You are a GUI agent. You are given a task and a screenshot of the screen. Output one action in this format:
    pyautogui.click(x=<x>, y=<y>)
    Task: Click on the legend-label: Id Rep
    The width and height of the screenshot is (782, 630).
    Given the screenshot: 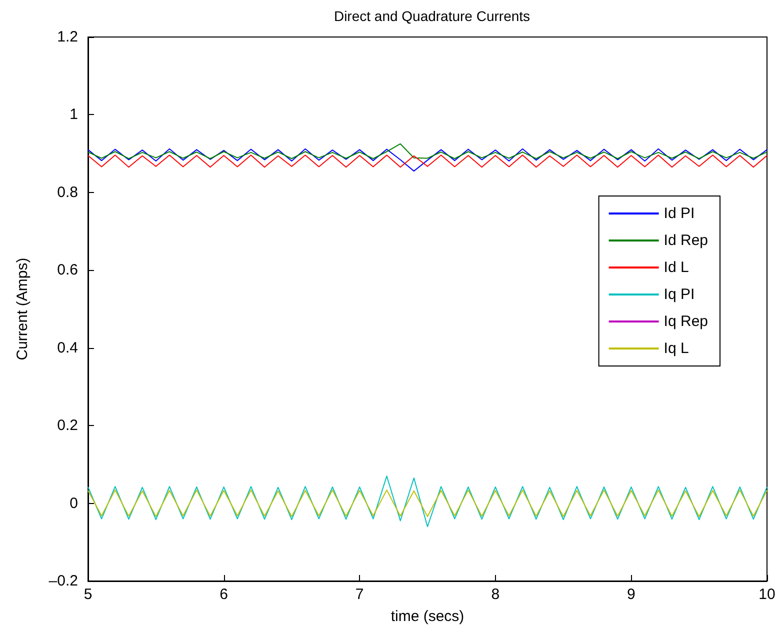 What is the action you would take?
    pyautogui.click(x=686, y=240)
    